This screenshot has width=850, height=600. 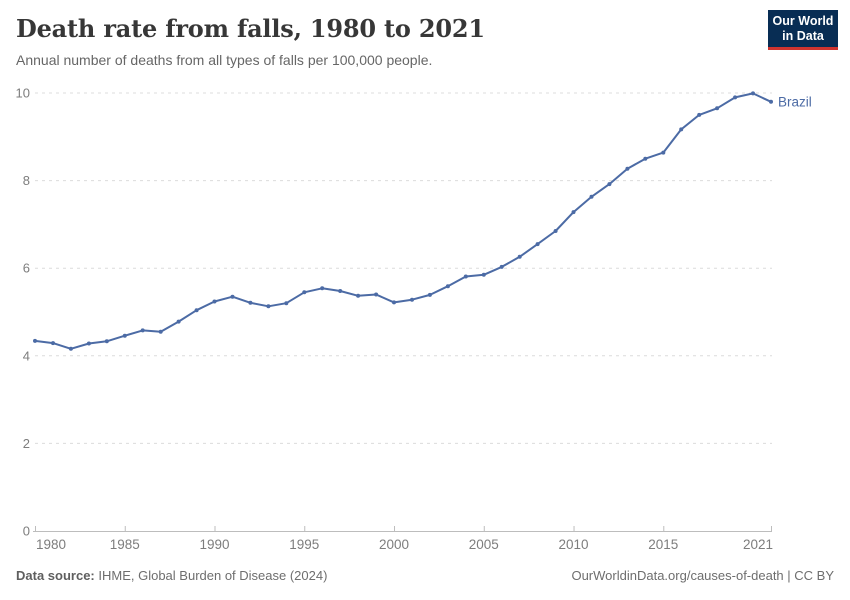 I want to click on owid-logo: Our World in Data, so click(x=803, y=30).